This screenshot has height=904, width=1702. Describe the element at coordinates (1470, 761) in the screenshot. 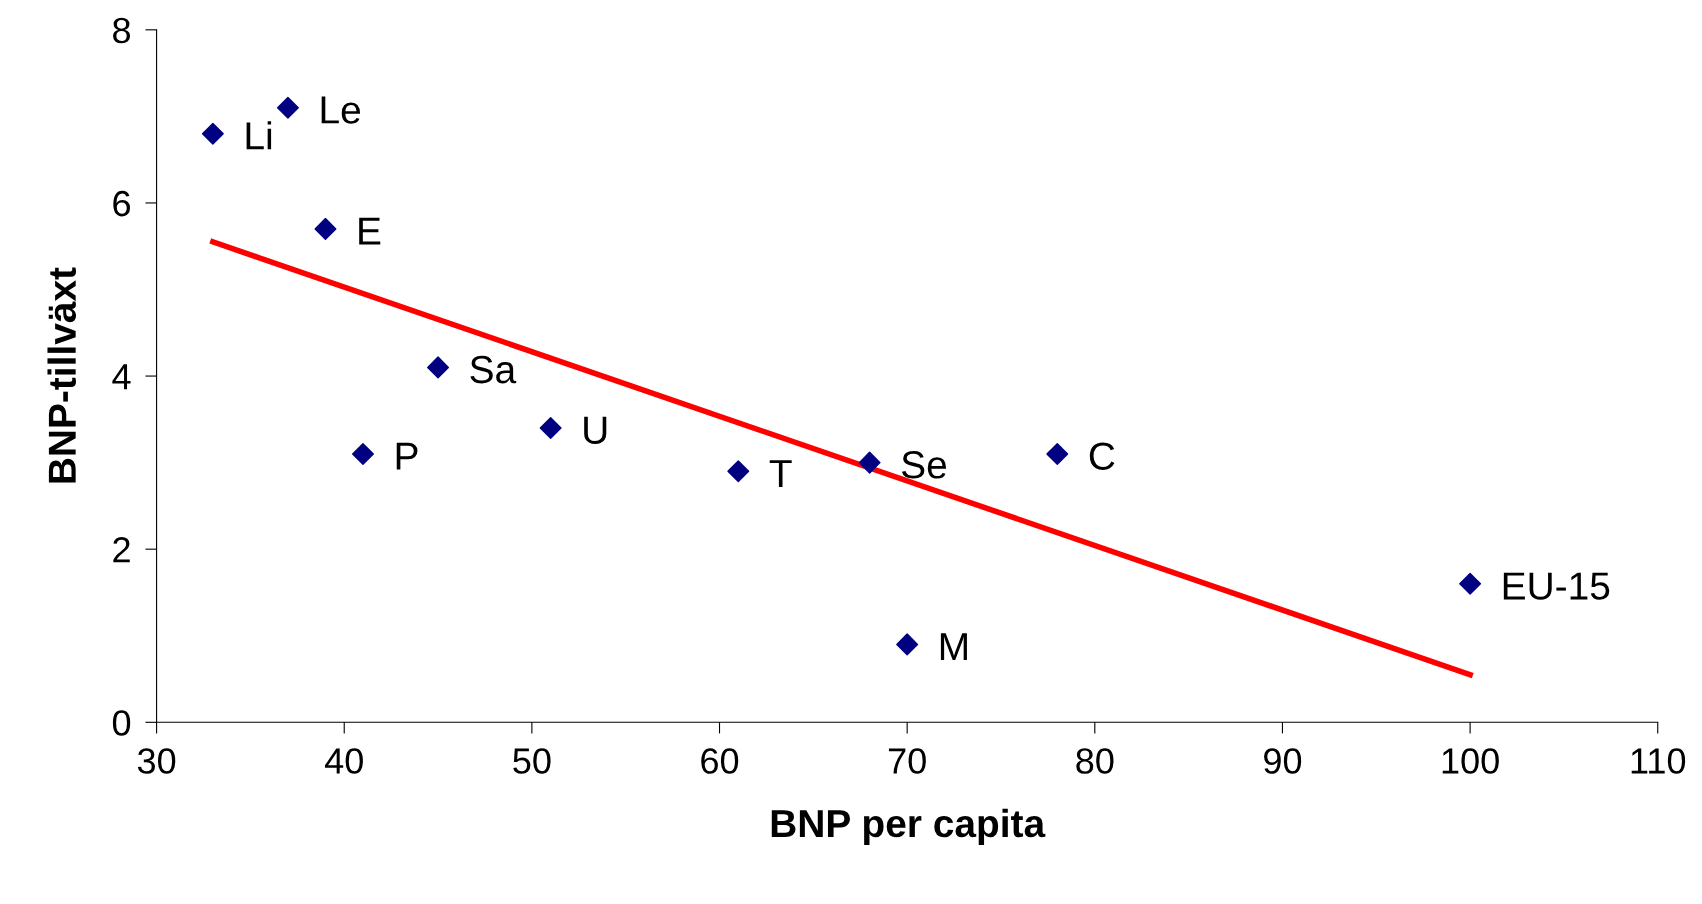

I see `x-tick-label: 100` at that location.